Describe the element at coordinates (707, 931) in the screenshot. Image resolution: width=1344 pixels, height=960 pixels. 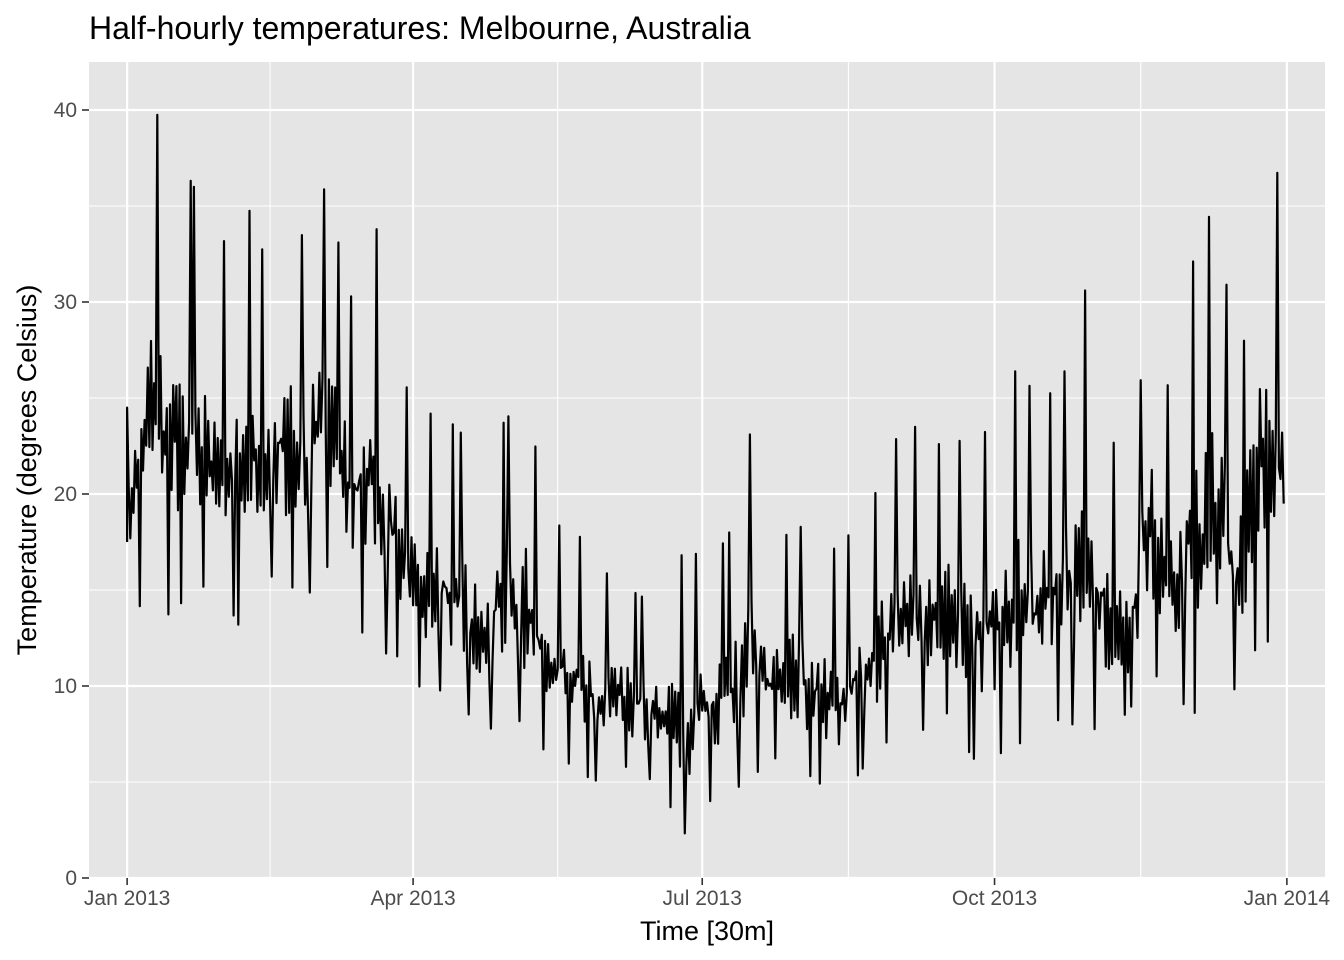
I see `x-axis-label: Time [30m]` at that location.